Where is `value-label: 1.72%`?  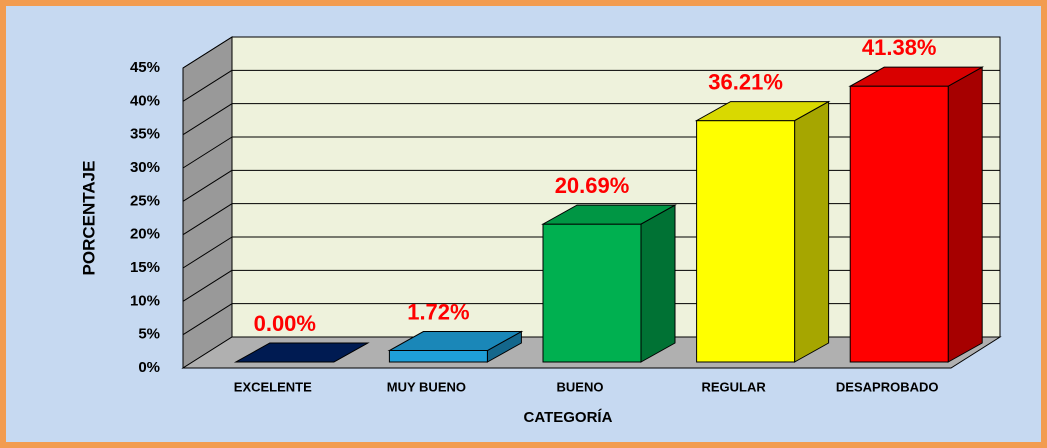 value-label: 1.72% is located at coordinates (438, 311).